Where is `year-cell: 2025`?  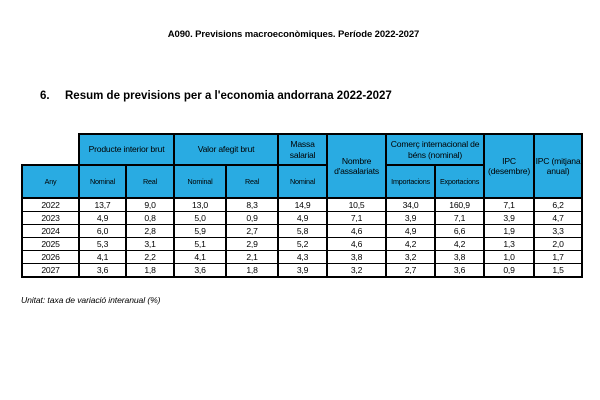
year-cell: 2025 is located at coordinates (50, 244).